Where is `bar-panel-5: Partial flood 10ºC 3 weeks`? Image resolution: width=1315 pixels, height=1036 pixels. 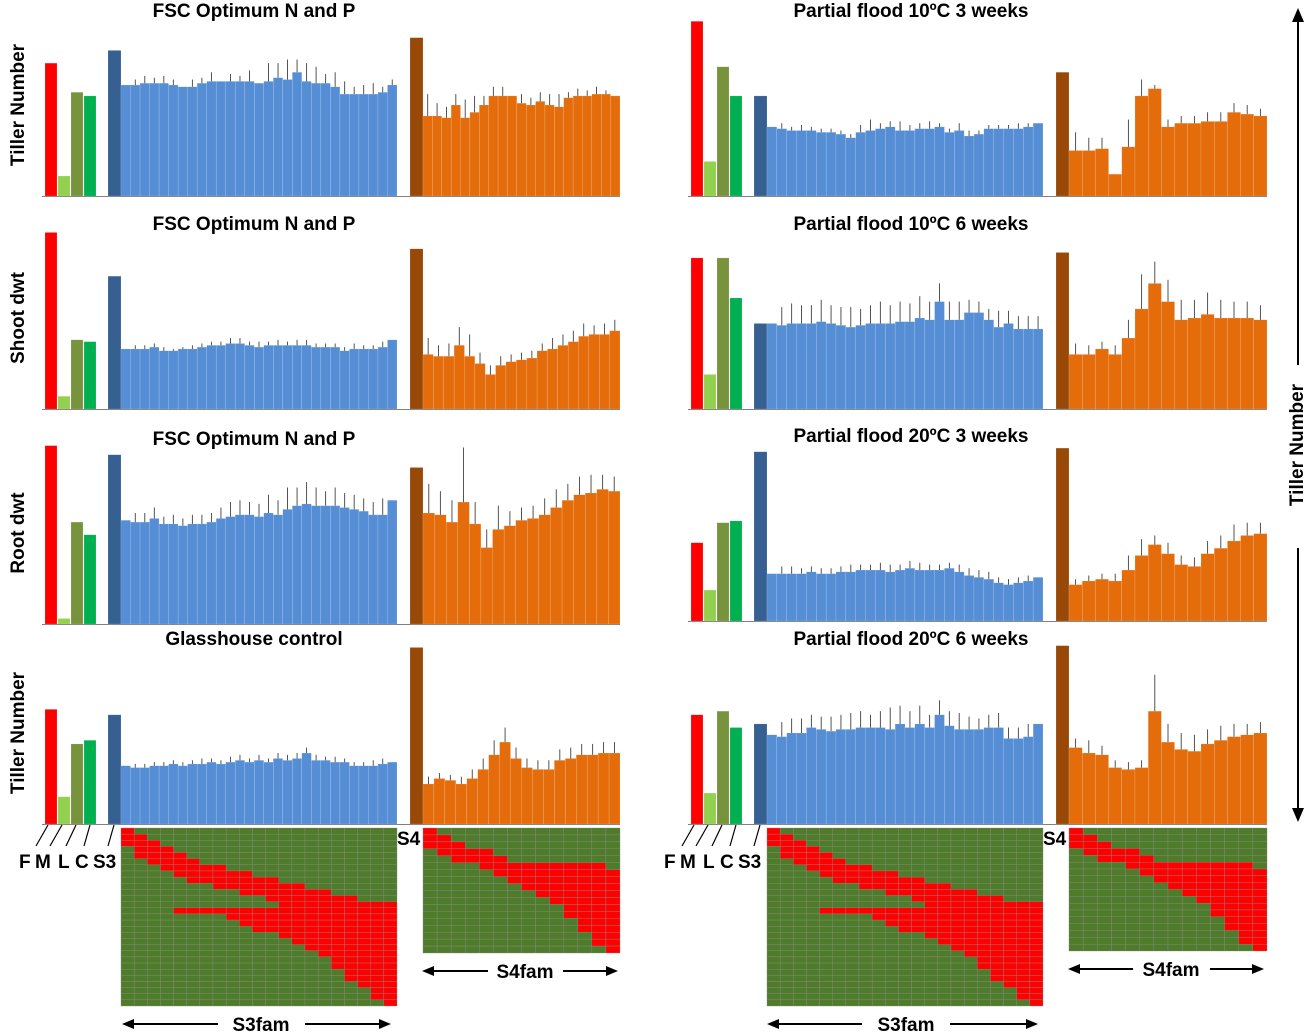 bar-panel-5: Partial flood 10ºC 3 weeks is located at coordinates (978, 99).